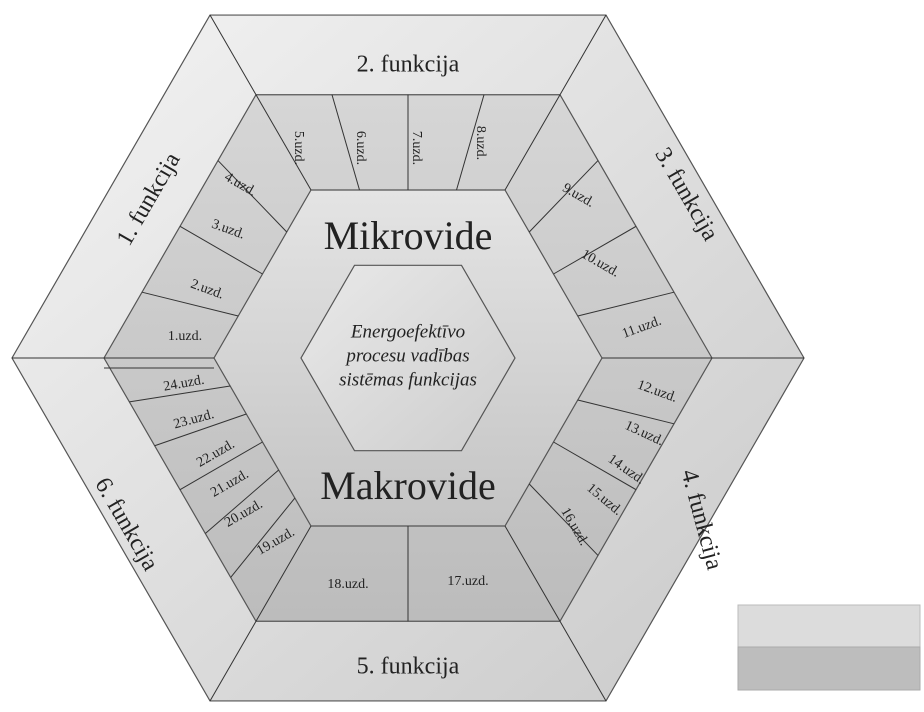 The width and height of the screenshot is (924, 712). I want to click on task-label: 7.uzd., so click(416, 148).